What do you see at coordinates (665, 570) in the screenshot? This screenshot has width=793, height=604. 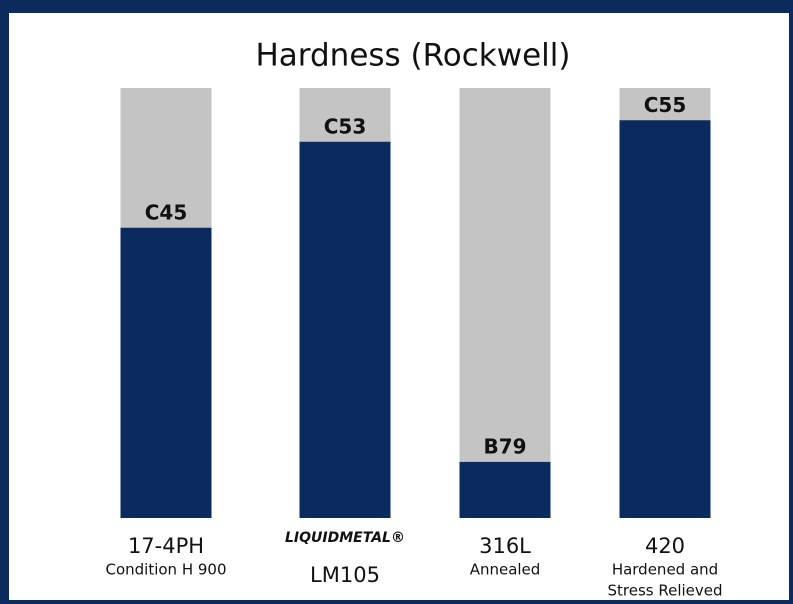 I see `category-note: Hardened and` at bounding box center [665, 570].